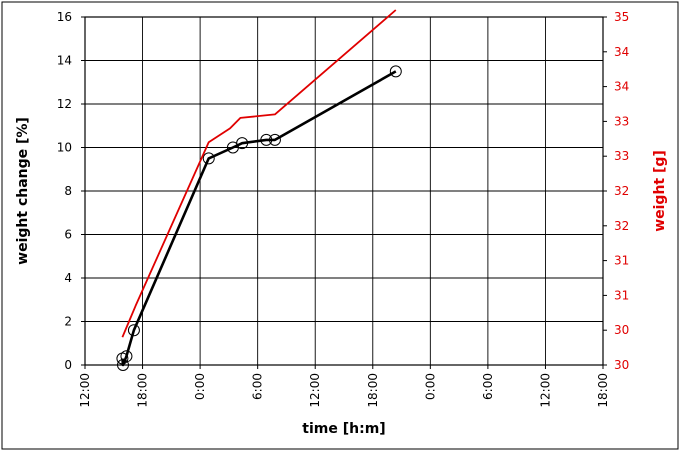  What do you see at coordinates (23, 191) in the screenshot?
I see `y-axis-label: weight change [%]` at bounding box center [23, 191].